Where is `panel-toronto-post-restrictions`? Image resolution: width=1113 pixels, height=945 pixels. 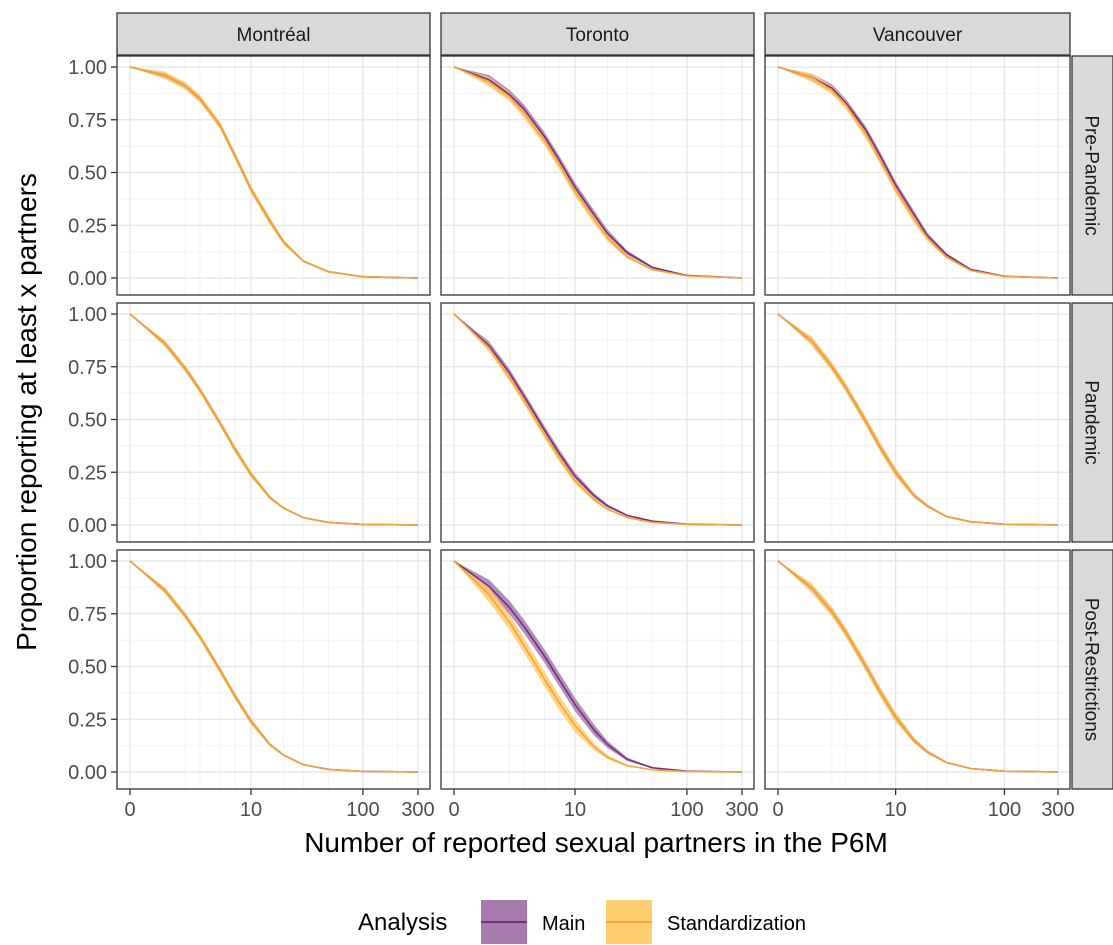
panel-toronto-post-restrictions is located at coordinates (597, 669).